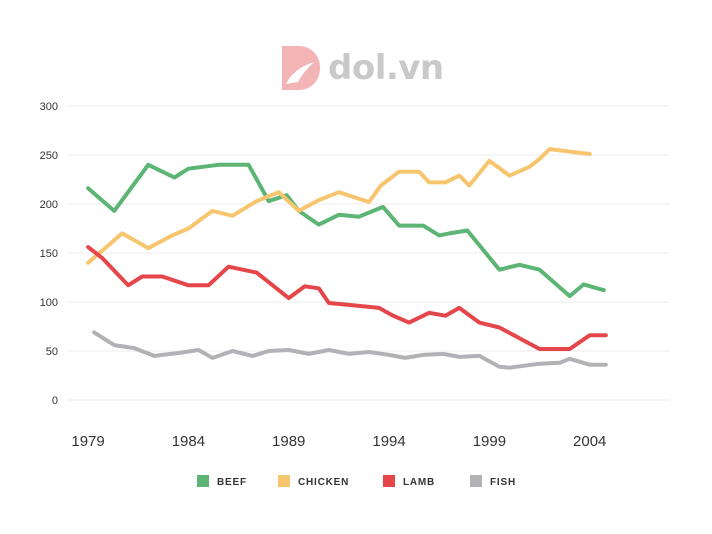 The width and height of the screenshot is (712, 534). What do you see at coordinates (288, 441) in the screenshot?
I see `x-tick-label: 1989` at bounding box center [288, 441].